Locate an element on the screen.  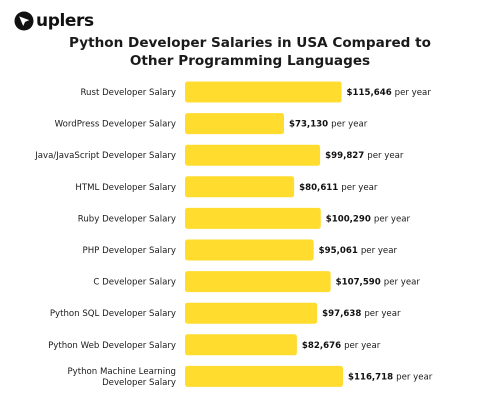
value-label: $73,130 per year is located at coordinates (328, 125).